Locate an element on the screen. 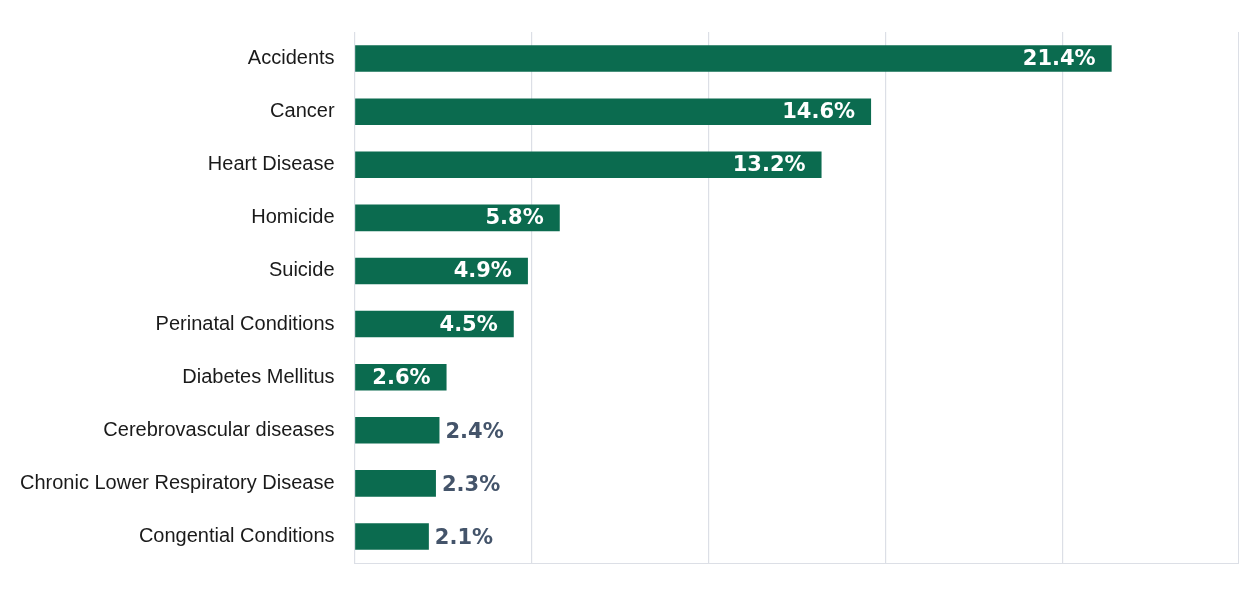 Image resolution: width=1239 pixels, height=595 pixels. y-tick-label: Congential Conditions is located at coordinates (236, 534).